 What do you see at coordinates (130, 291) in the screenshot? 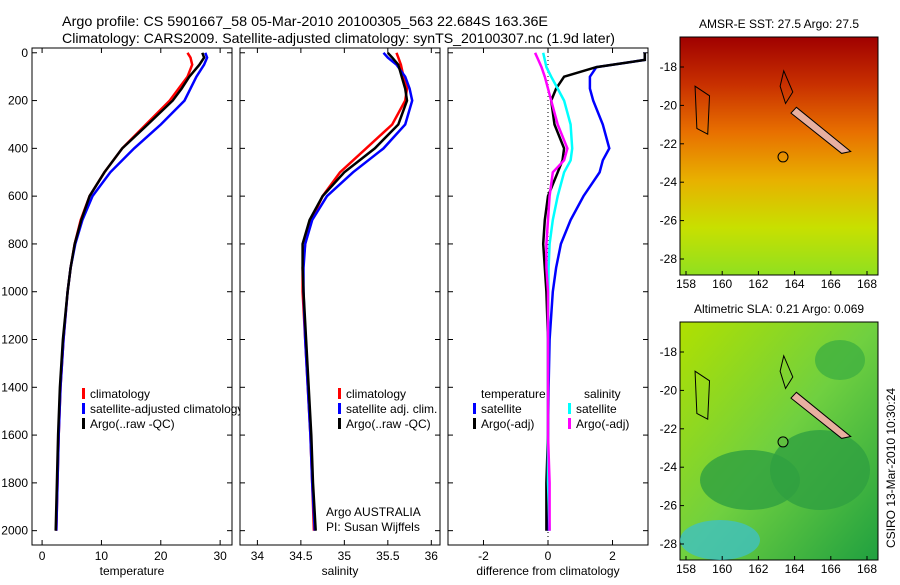
I see `series-line-argo-raw-qc-` at bounding box center [130, 291].